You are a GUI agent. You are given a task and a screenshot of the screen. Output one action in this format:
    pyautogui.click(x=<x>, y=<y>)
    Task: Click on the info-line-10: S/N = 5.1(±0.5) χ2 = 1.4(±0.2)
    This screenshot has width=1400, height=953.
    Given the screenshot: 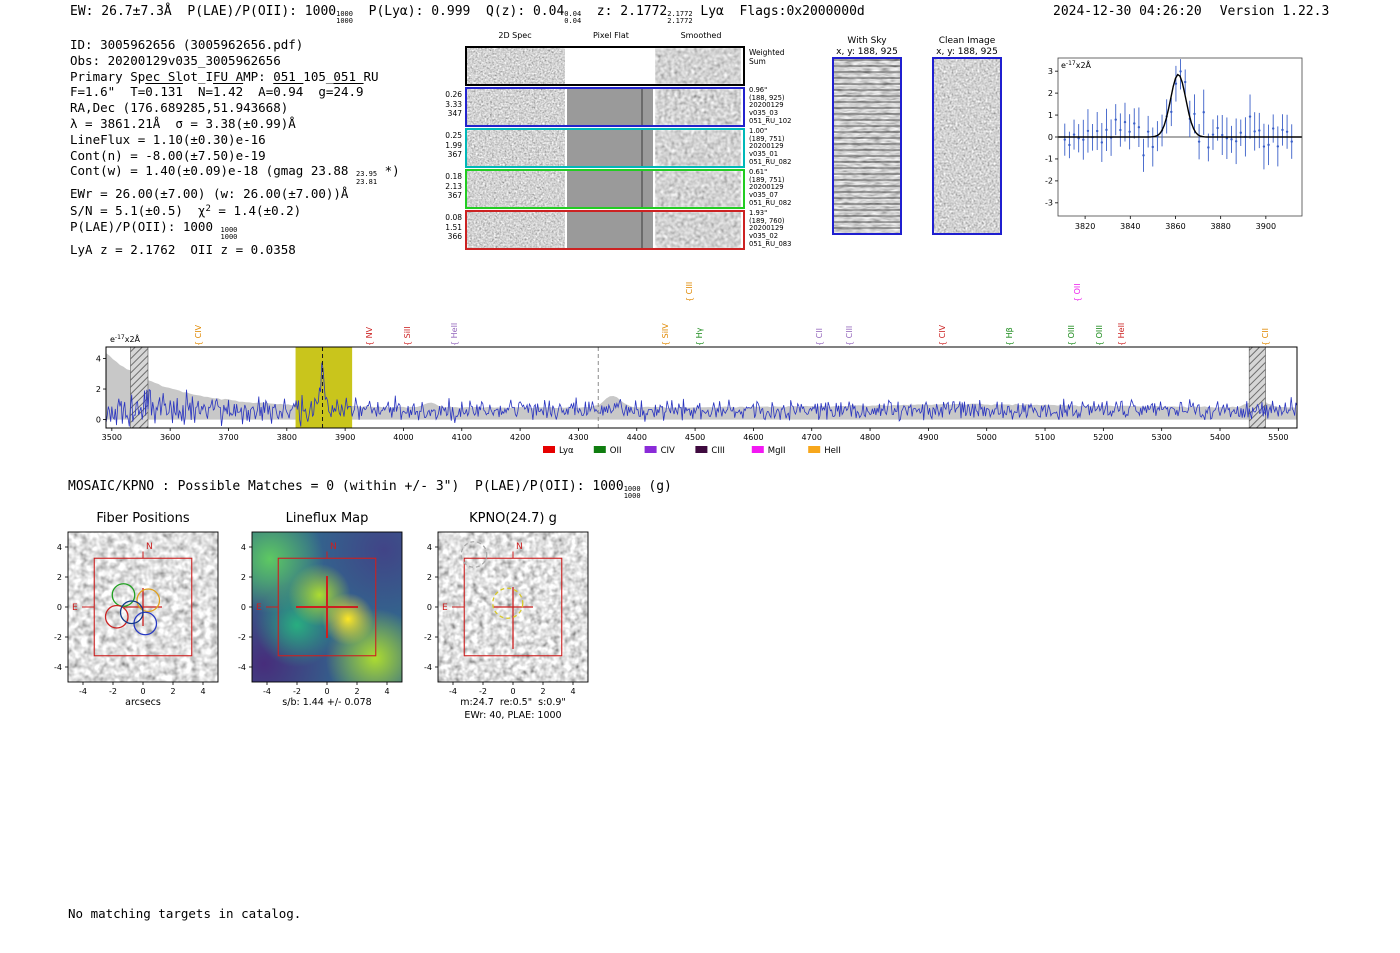 What is the action you would take?
    pyautogui.click(x=235, y=210)
    